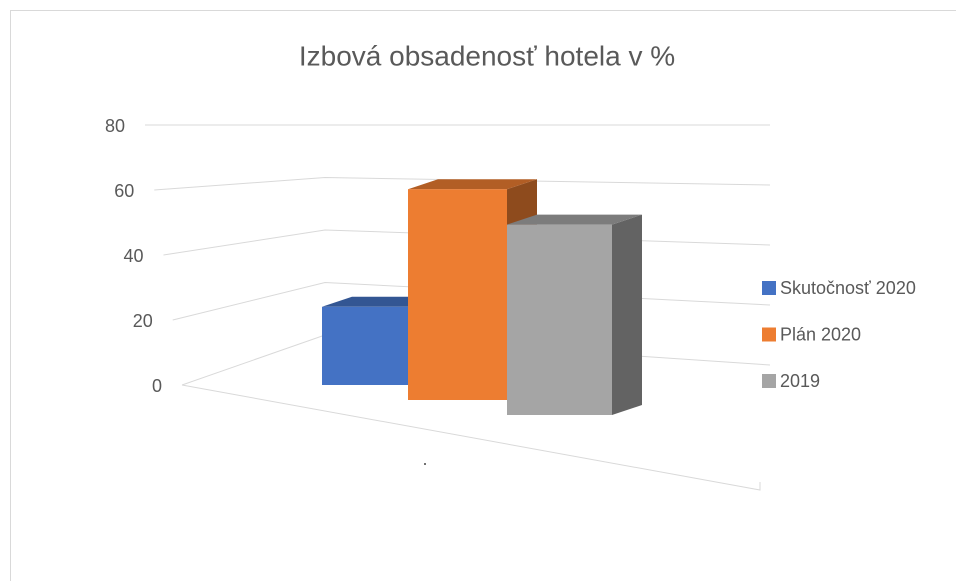  I want to click on legend-label: Skutočnosť 2020, so click(848, 288).